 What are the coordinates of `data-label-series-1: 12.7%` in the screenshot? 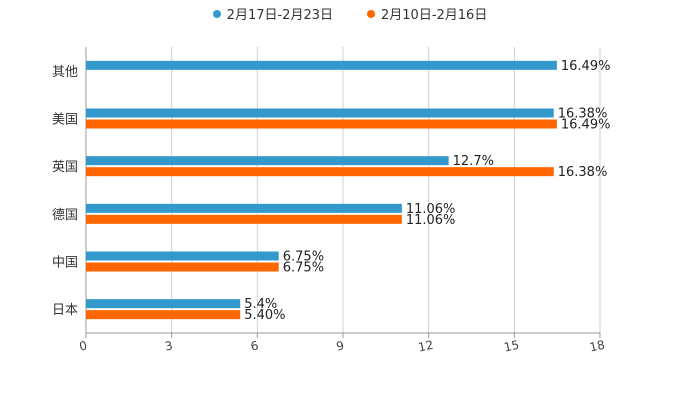 It's located at (473, 161).